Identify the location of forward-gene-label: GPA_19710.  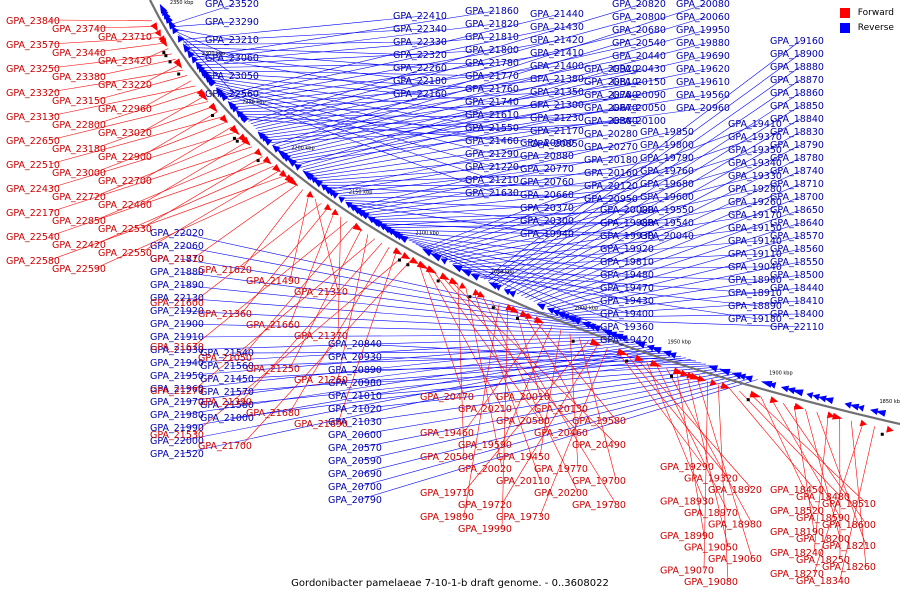
(447, 493).